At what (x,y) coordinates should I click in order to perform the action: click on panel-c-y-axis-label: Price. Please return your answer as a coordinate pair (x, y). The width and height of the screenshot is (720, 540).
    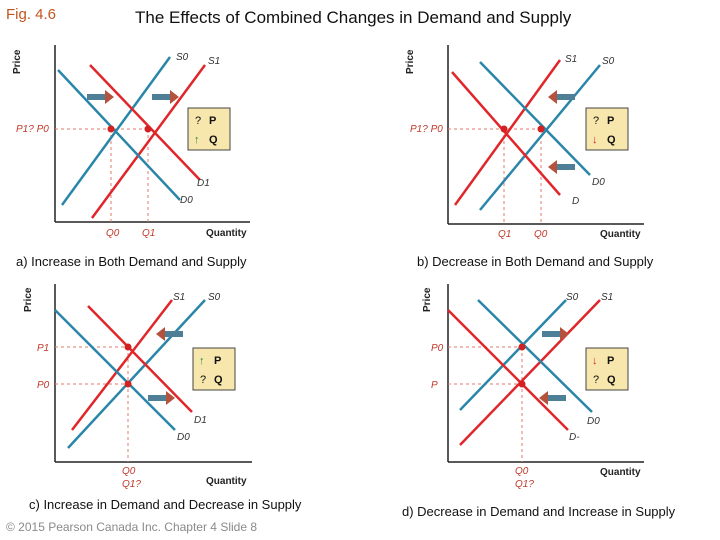
    Looking at the image, I should click on (28, 299).